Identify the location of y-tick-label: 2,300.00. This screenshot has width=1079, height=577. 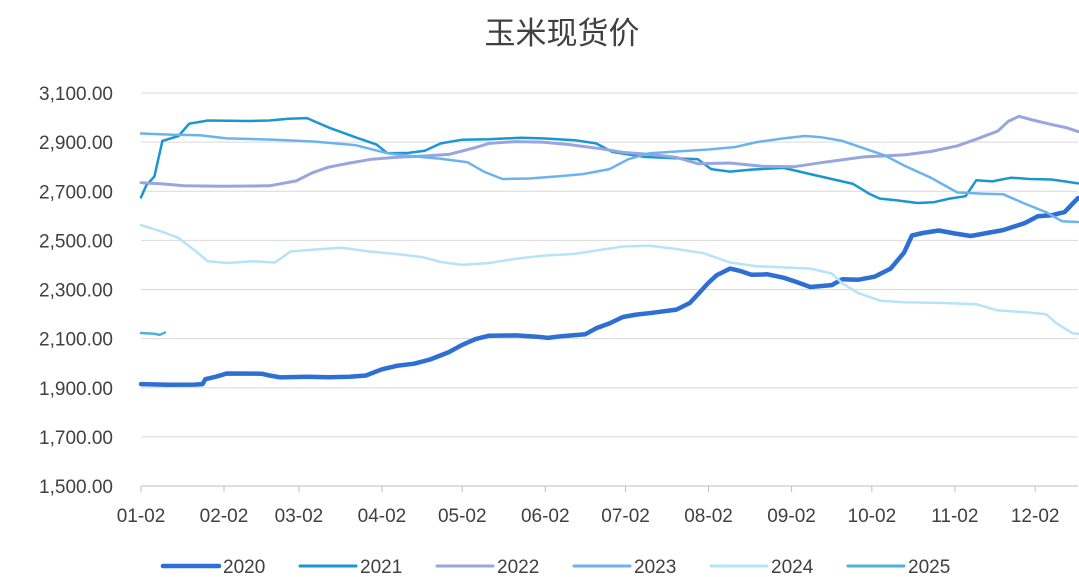
(76, 291).